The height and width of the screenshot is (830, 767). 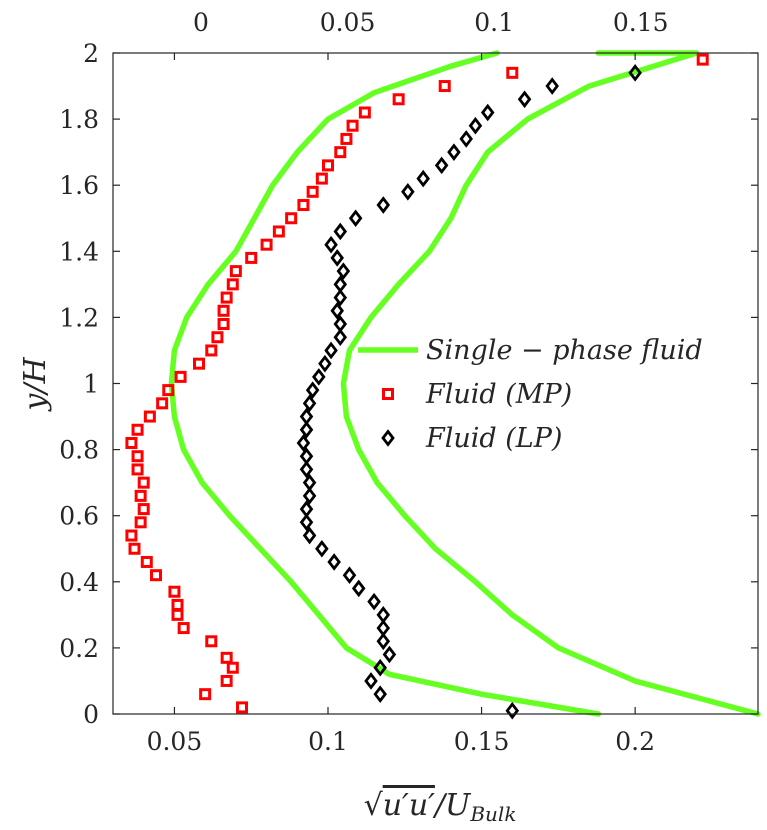 I want to click on x-tick-label: 0.15, so click(x=482, y=741).